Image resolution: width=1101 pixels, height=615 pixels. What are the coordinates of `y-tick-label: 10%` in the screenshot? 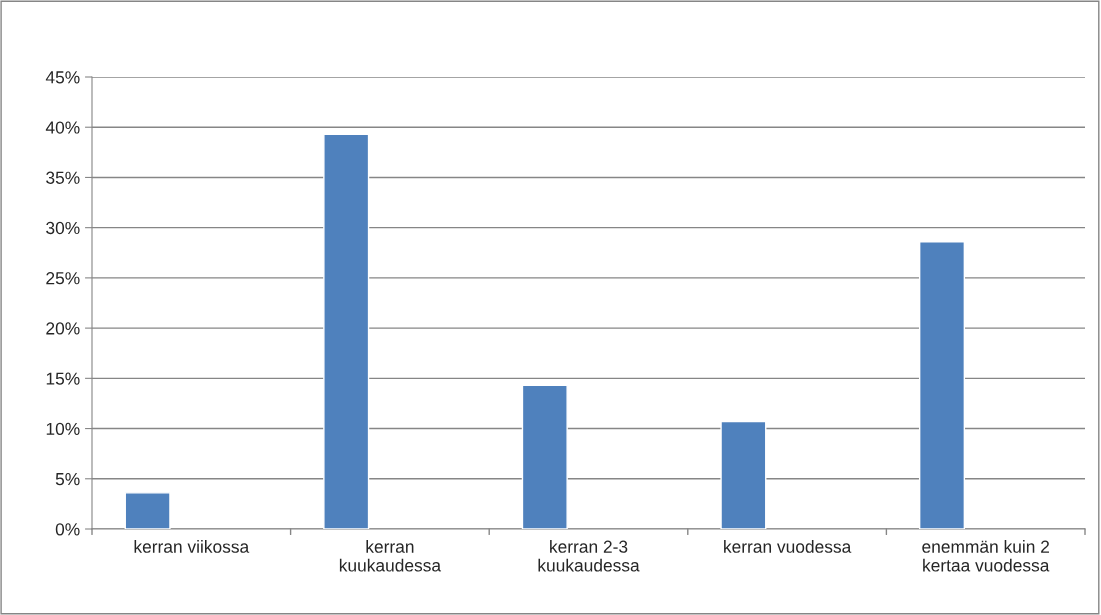 It's located at (63, 429).